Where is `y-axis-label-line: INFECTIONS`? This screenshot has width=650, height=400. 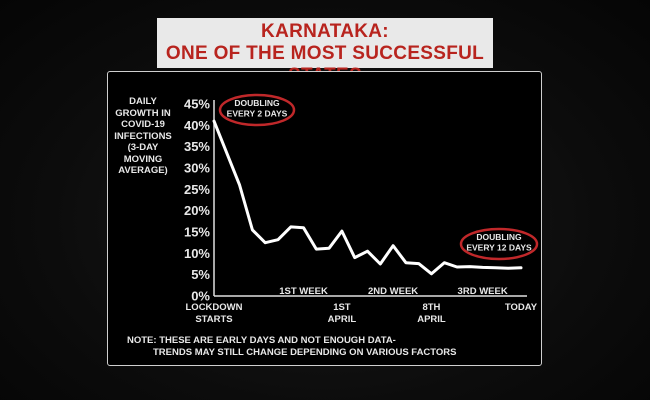 y-axis-label-line: INFECTIONS is located at coordinates (143, 136).